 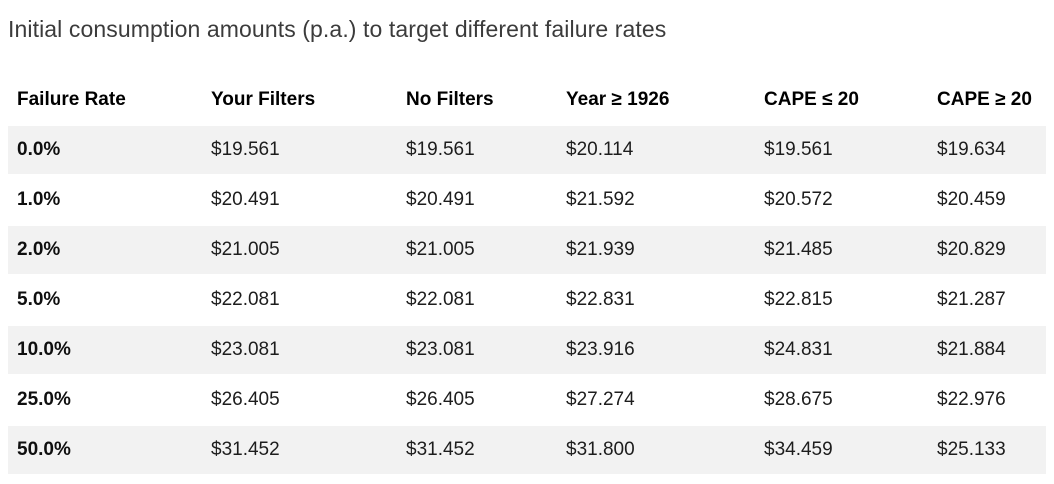 I want to click on failure-rate-cell: 1.0%, so click(x=105, y=200).